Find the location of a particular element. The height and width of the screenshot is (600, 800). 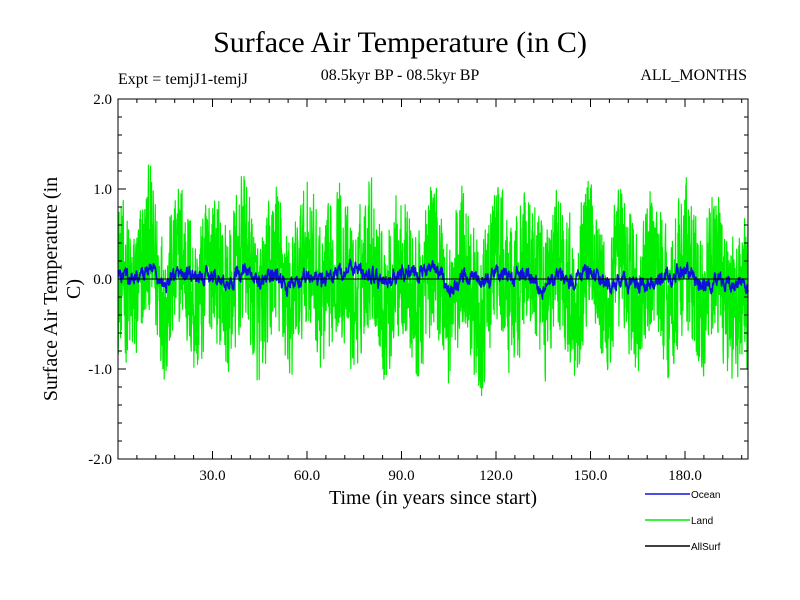

legend-label-ocean: Ocean is located at coordinates (705, 495).